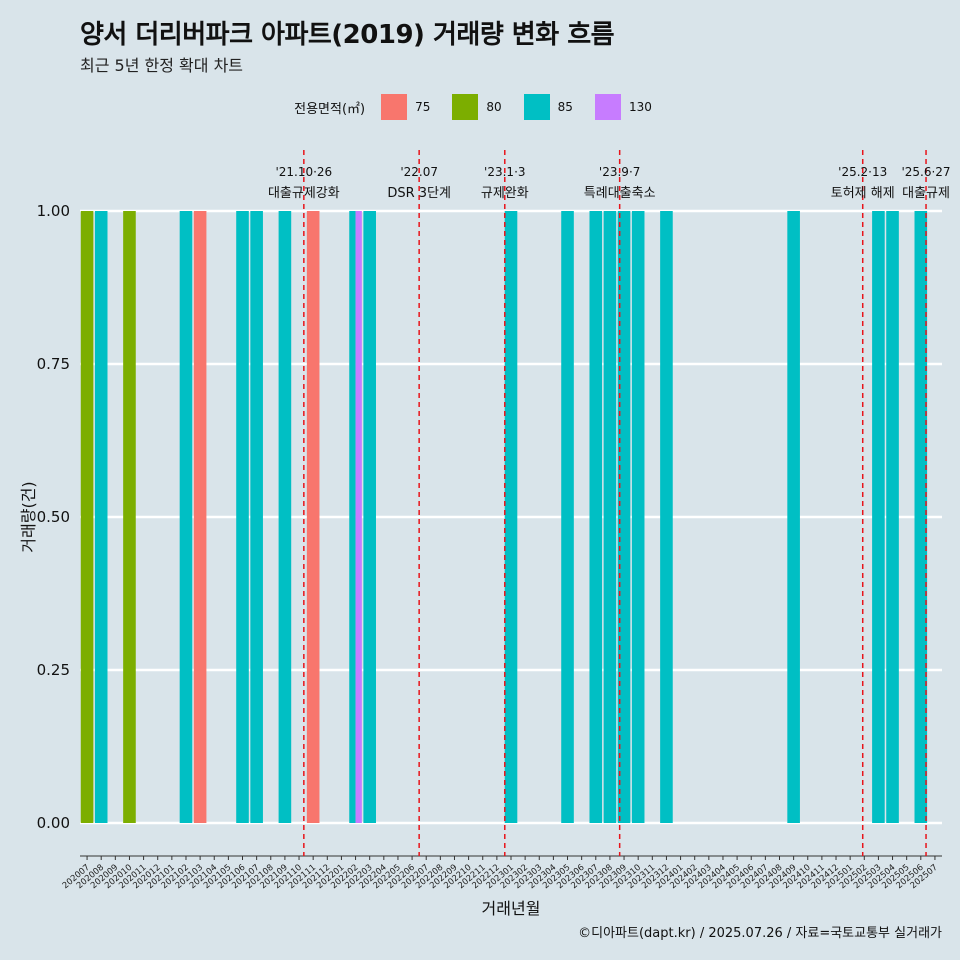  Describe the element at coordinates (303, 172) in the screenshot. I see `event-date-label: '21.10·26` at that location.